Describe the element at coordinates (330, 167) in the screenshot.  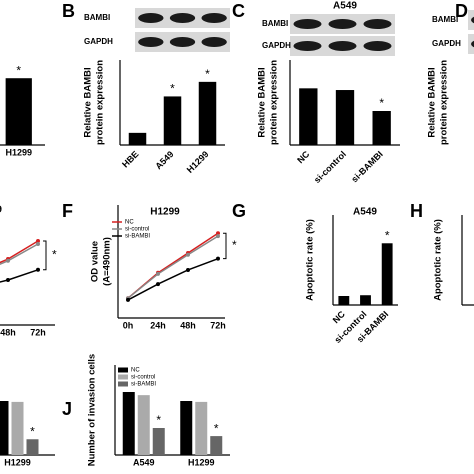
I see `x-tick-label: si-control` at that location.